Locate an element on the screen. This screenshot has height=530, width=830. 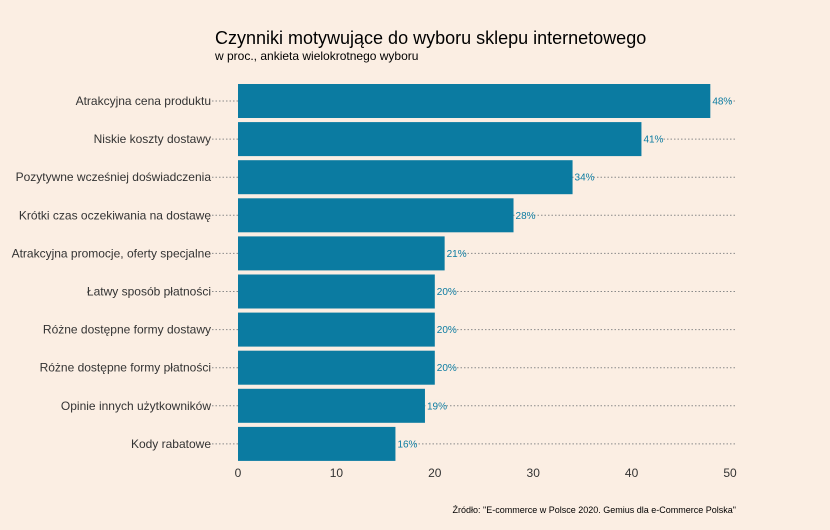
x-tick-label: 40 is located at coordinates (632, 473).